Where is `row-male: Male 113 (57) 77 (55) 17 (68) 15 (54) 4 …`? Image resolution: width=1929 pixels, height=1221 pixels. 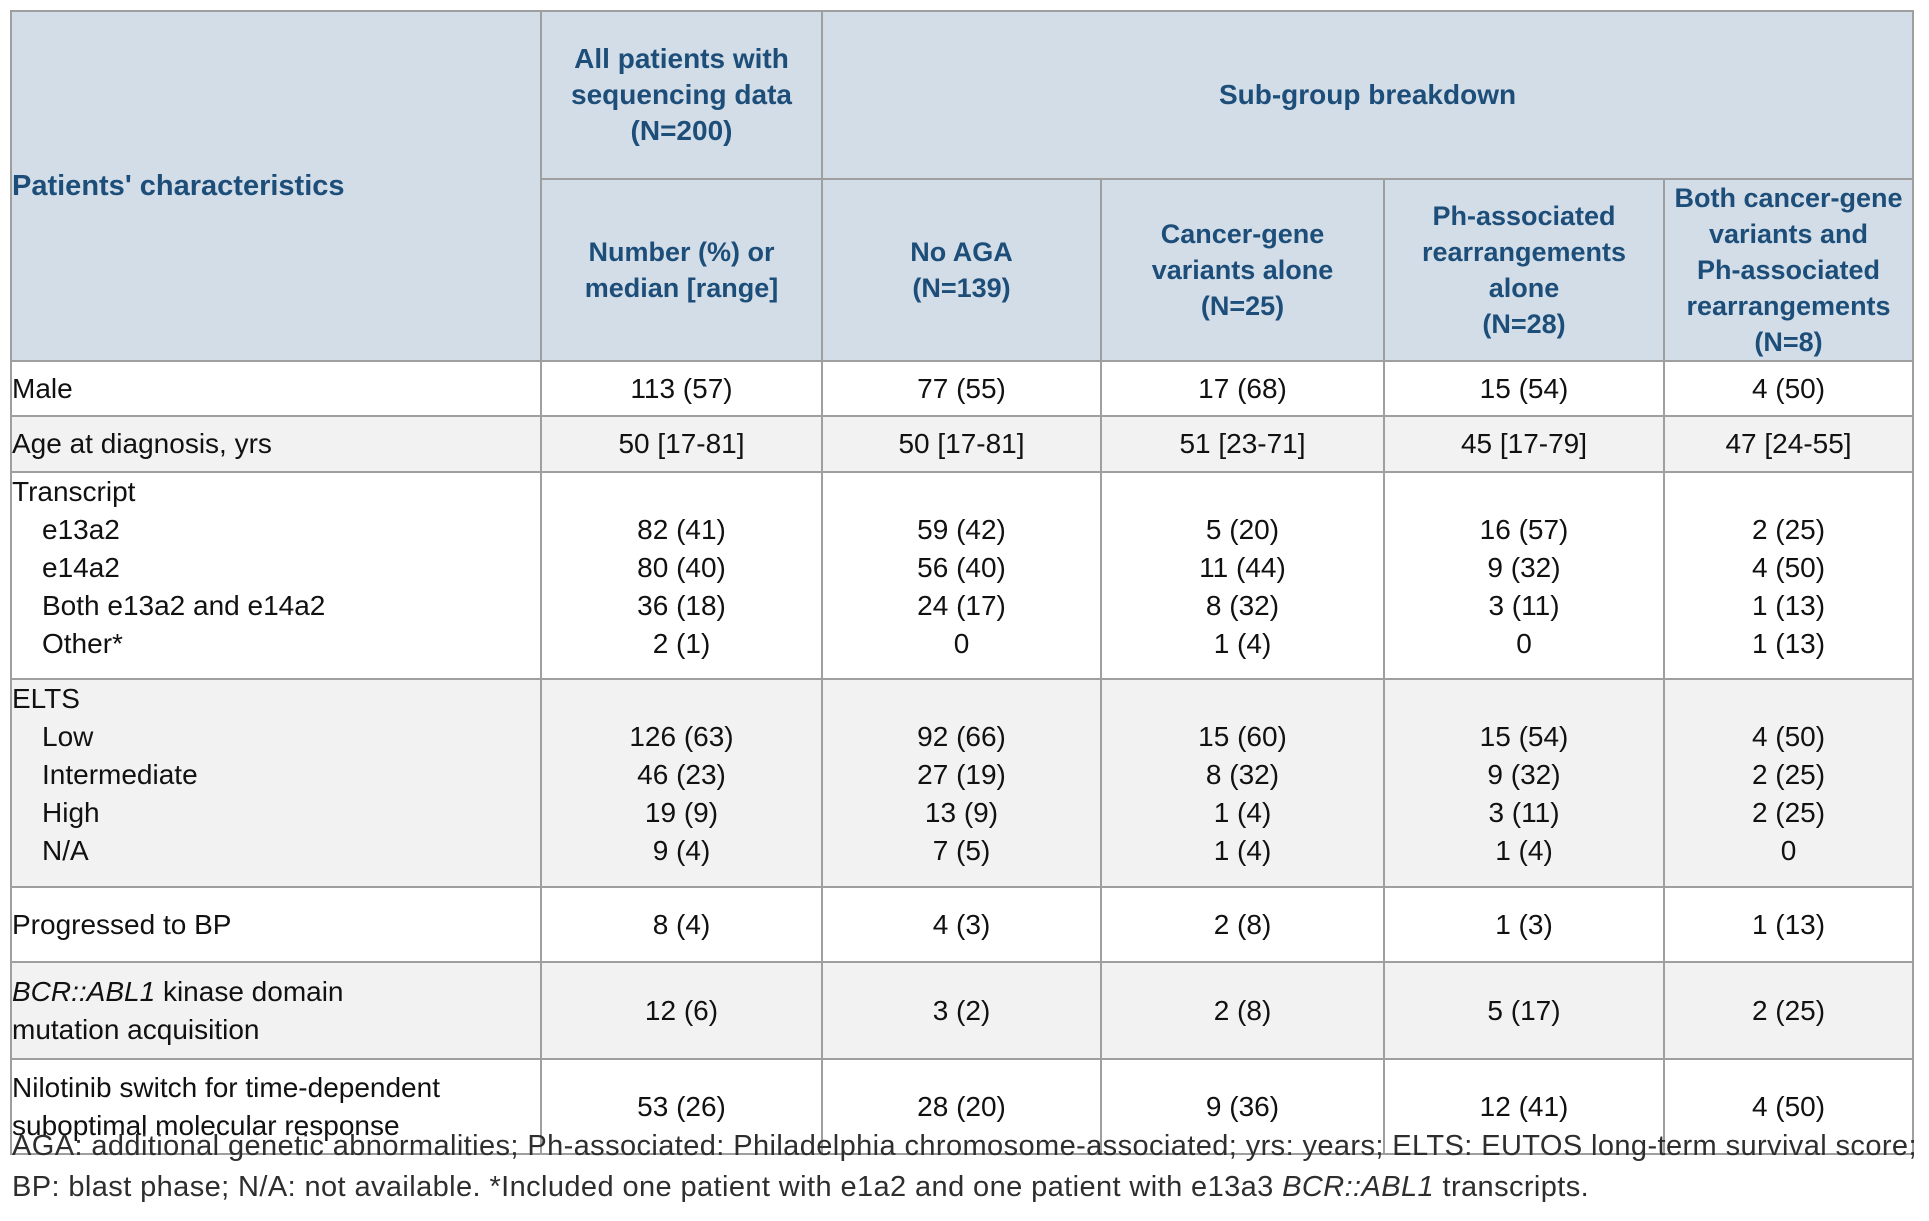 row-male: Male 113 (57) 77 (55) 17 (68) 15 (54) 4 … is located at coordinates (962, 388).